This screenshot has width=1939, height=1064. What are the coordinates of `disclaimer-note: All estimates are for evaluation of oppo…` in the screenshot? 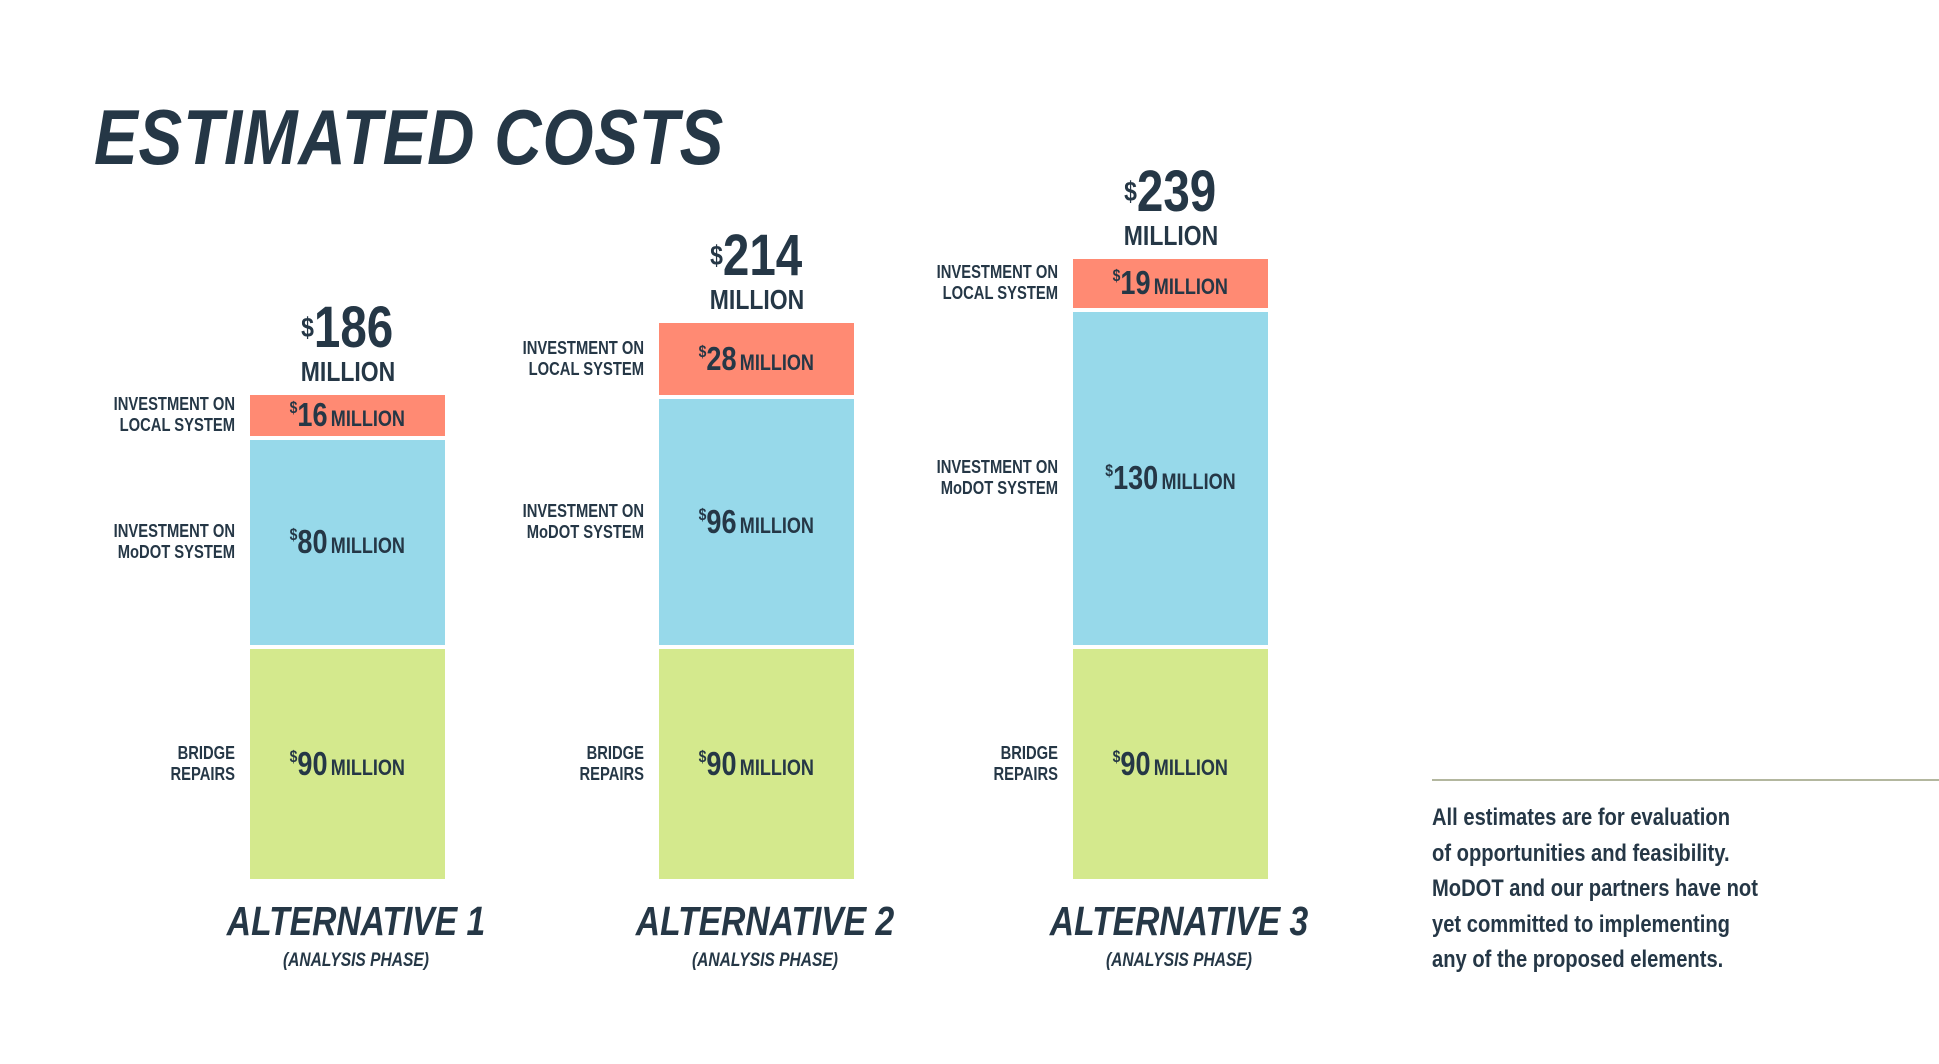 It's located at (1595, 889).